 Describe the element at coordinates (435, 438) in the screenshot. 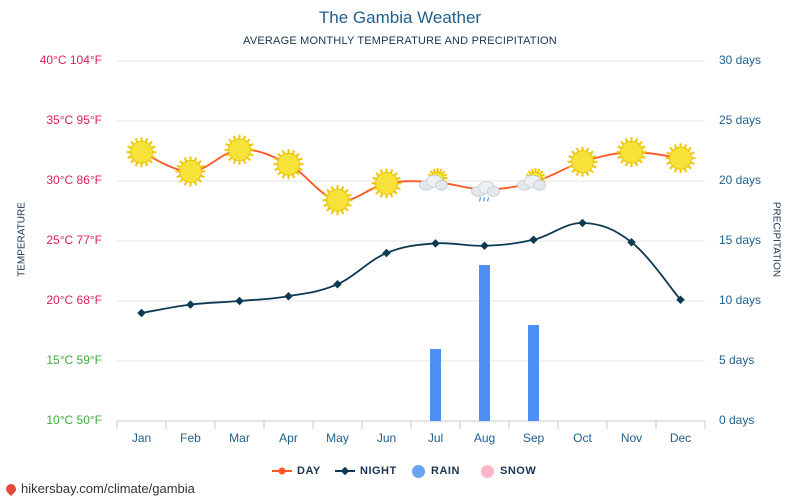

I see `month-label: Jul` at that location.